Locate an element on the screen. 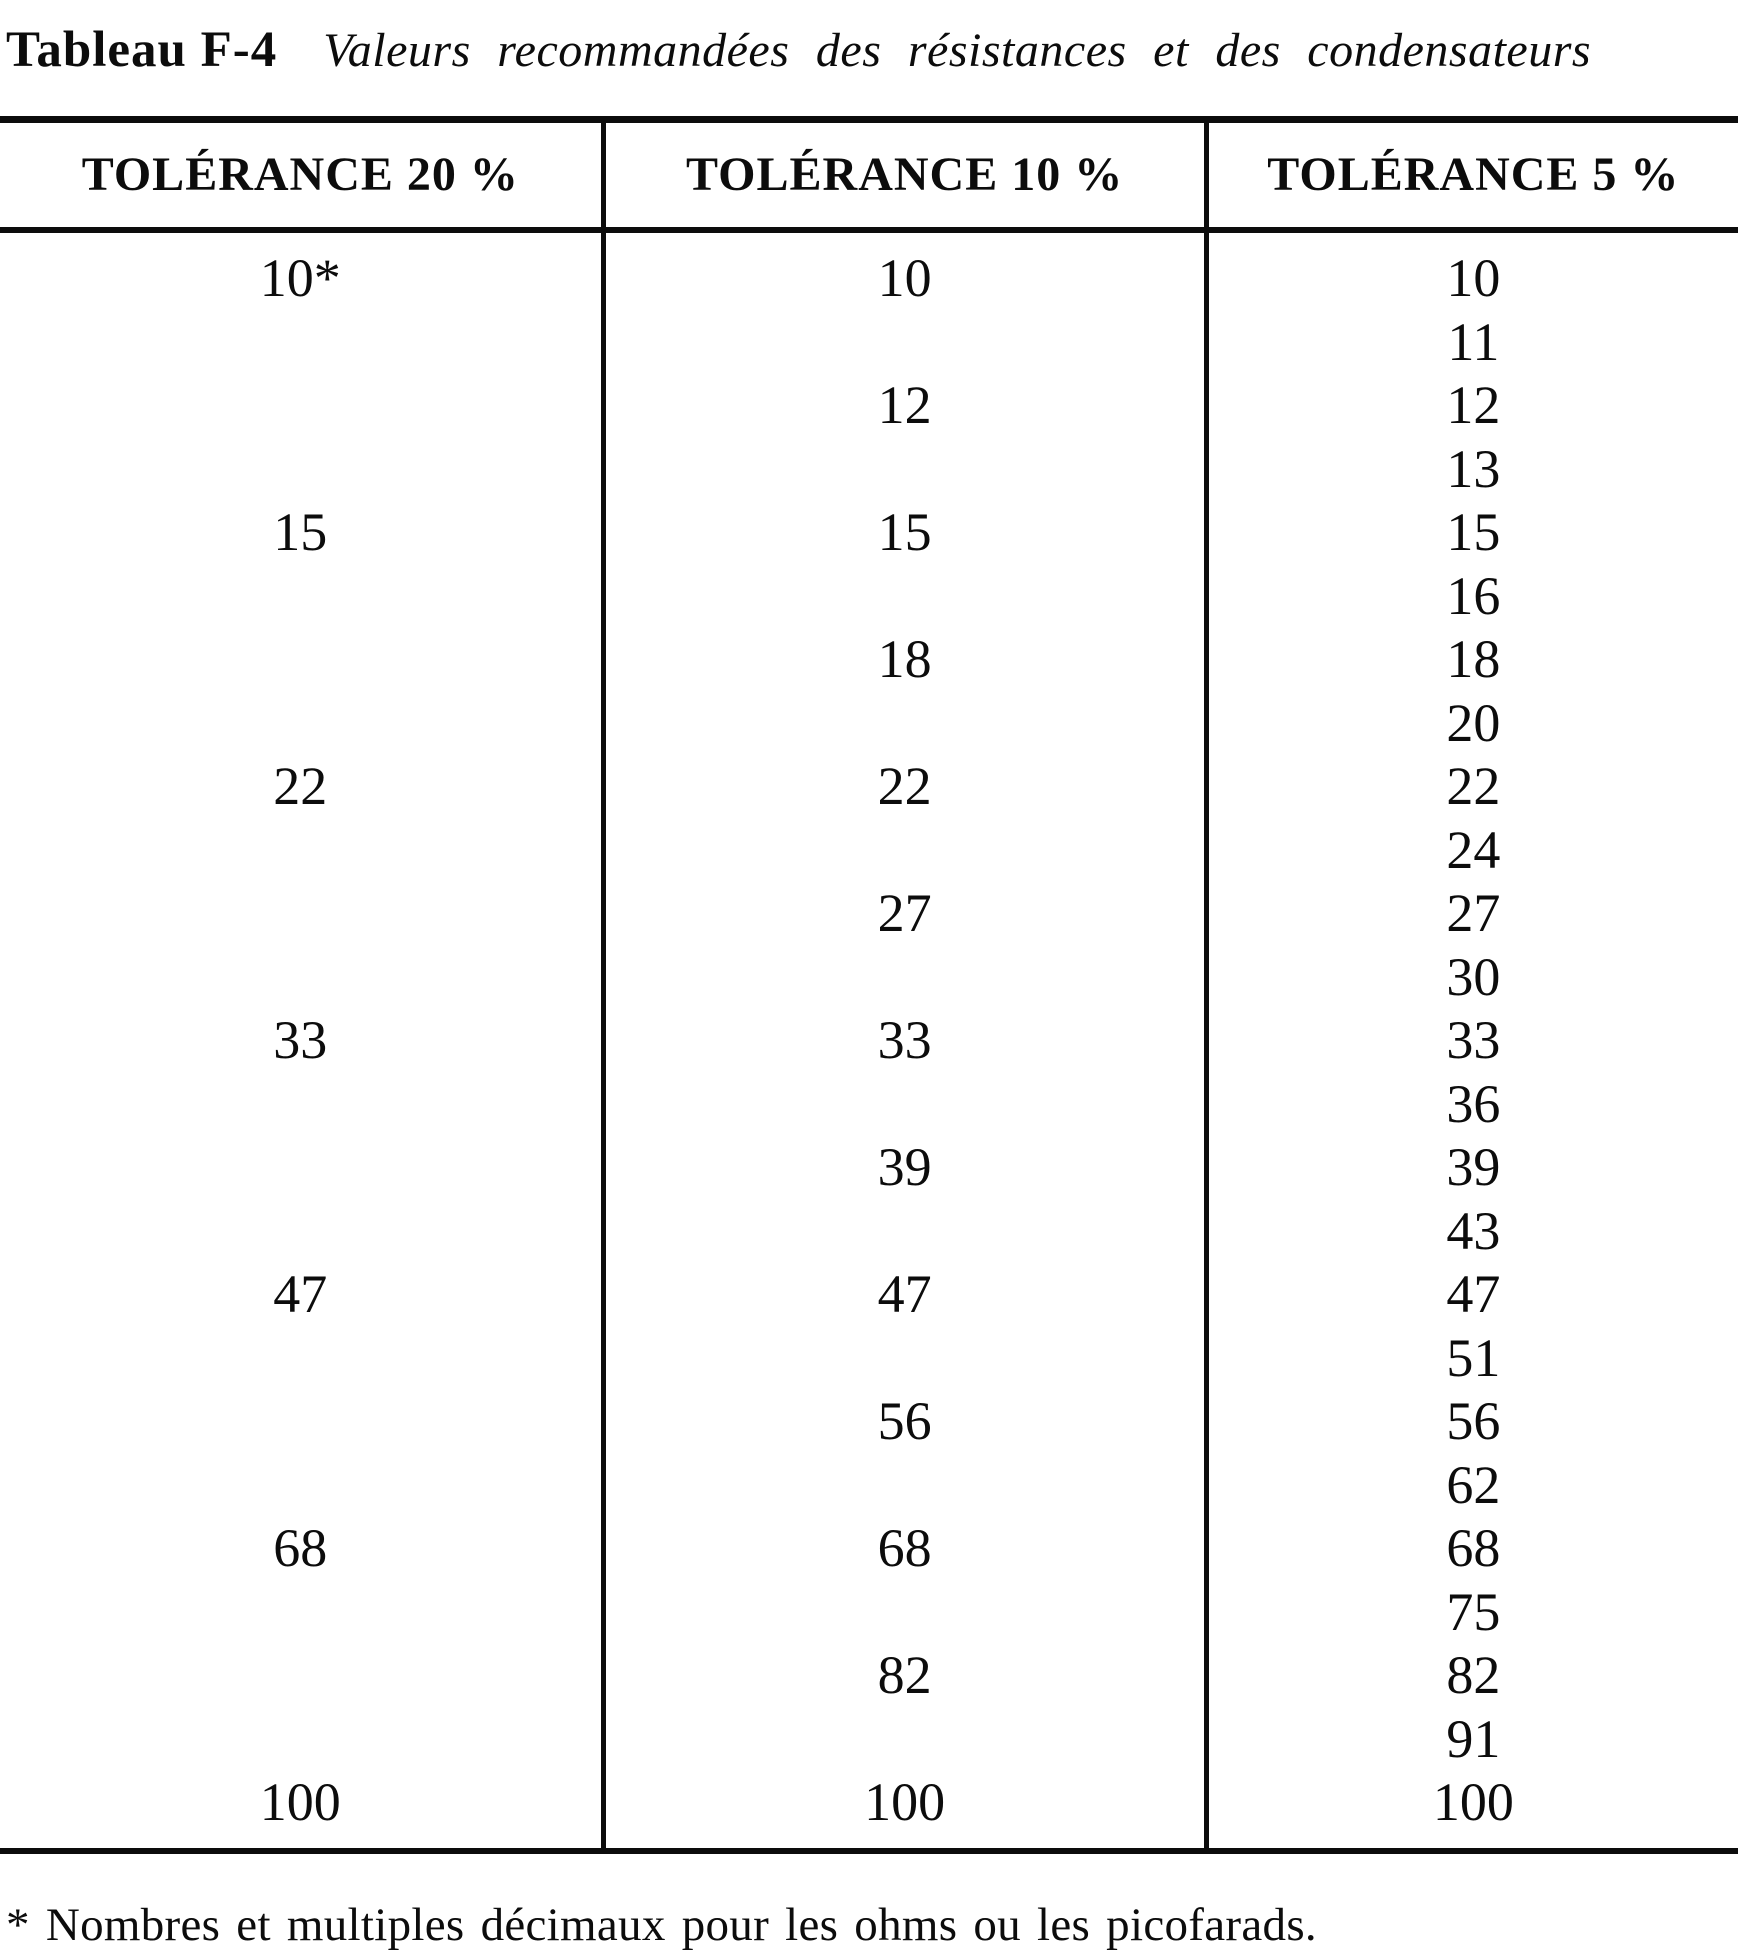  table-row: 18 18 is located at coordinates (869, 659).